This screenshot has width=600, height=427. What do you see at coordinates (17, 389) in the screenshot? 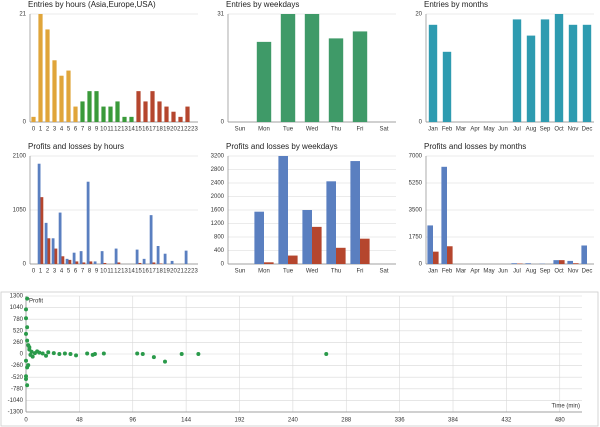
I see `y-tick-label: -780` at bounding box center [17, 389].